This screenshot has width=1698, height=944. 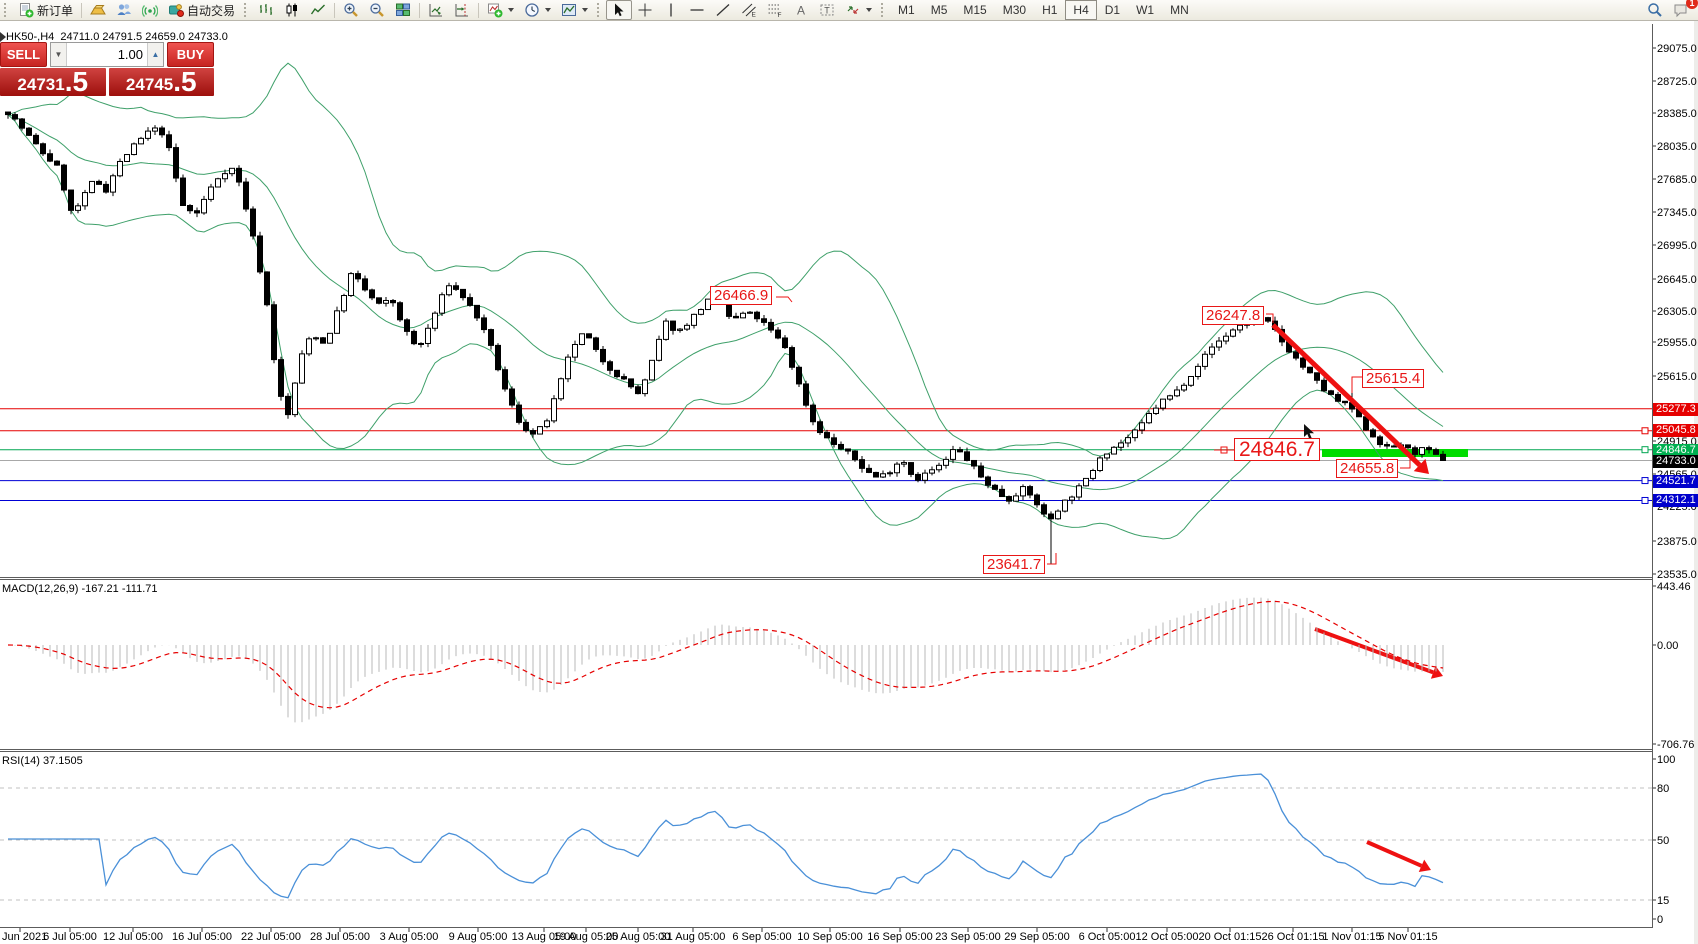 I want to click on tab-timeframe-mn: MN, so click(x=1179, y=10).